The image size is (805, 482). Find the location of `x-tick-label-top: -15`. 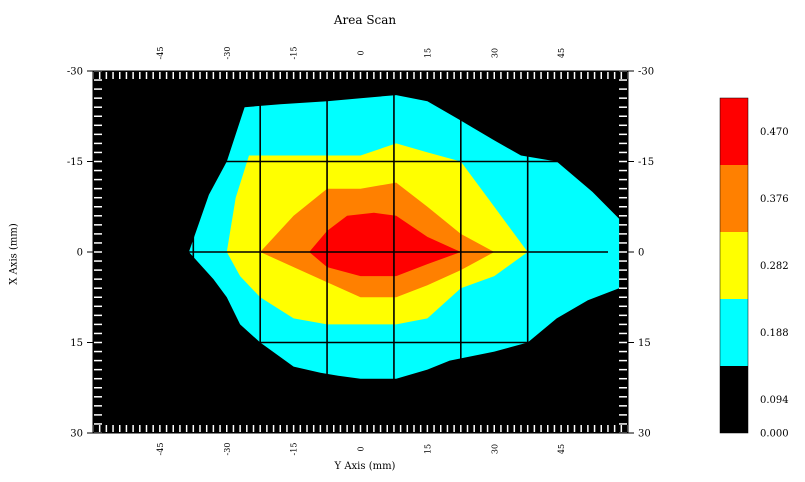

x-tick-label-top: -15 is located at coordinates (294, 53).